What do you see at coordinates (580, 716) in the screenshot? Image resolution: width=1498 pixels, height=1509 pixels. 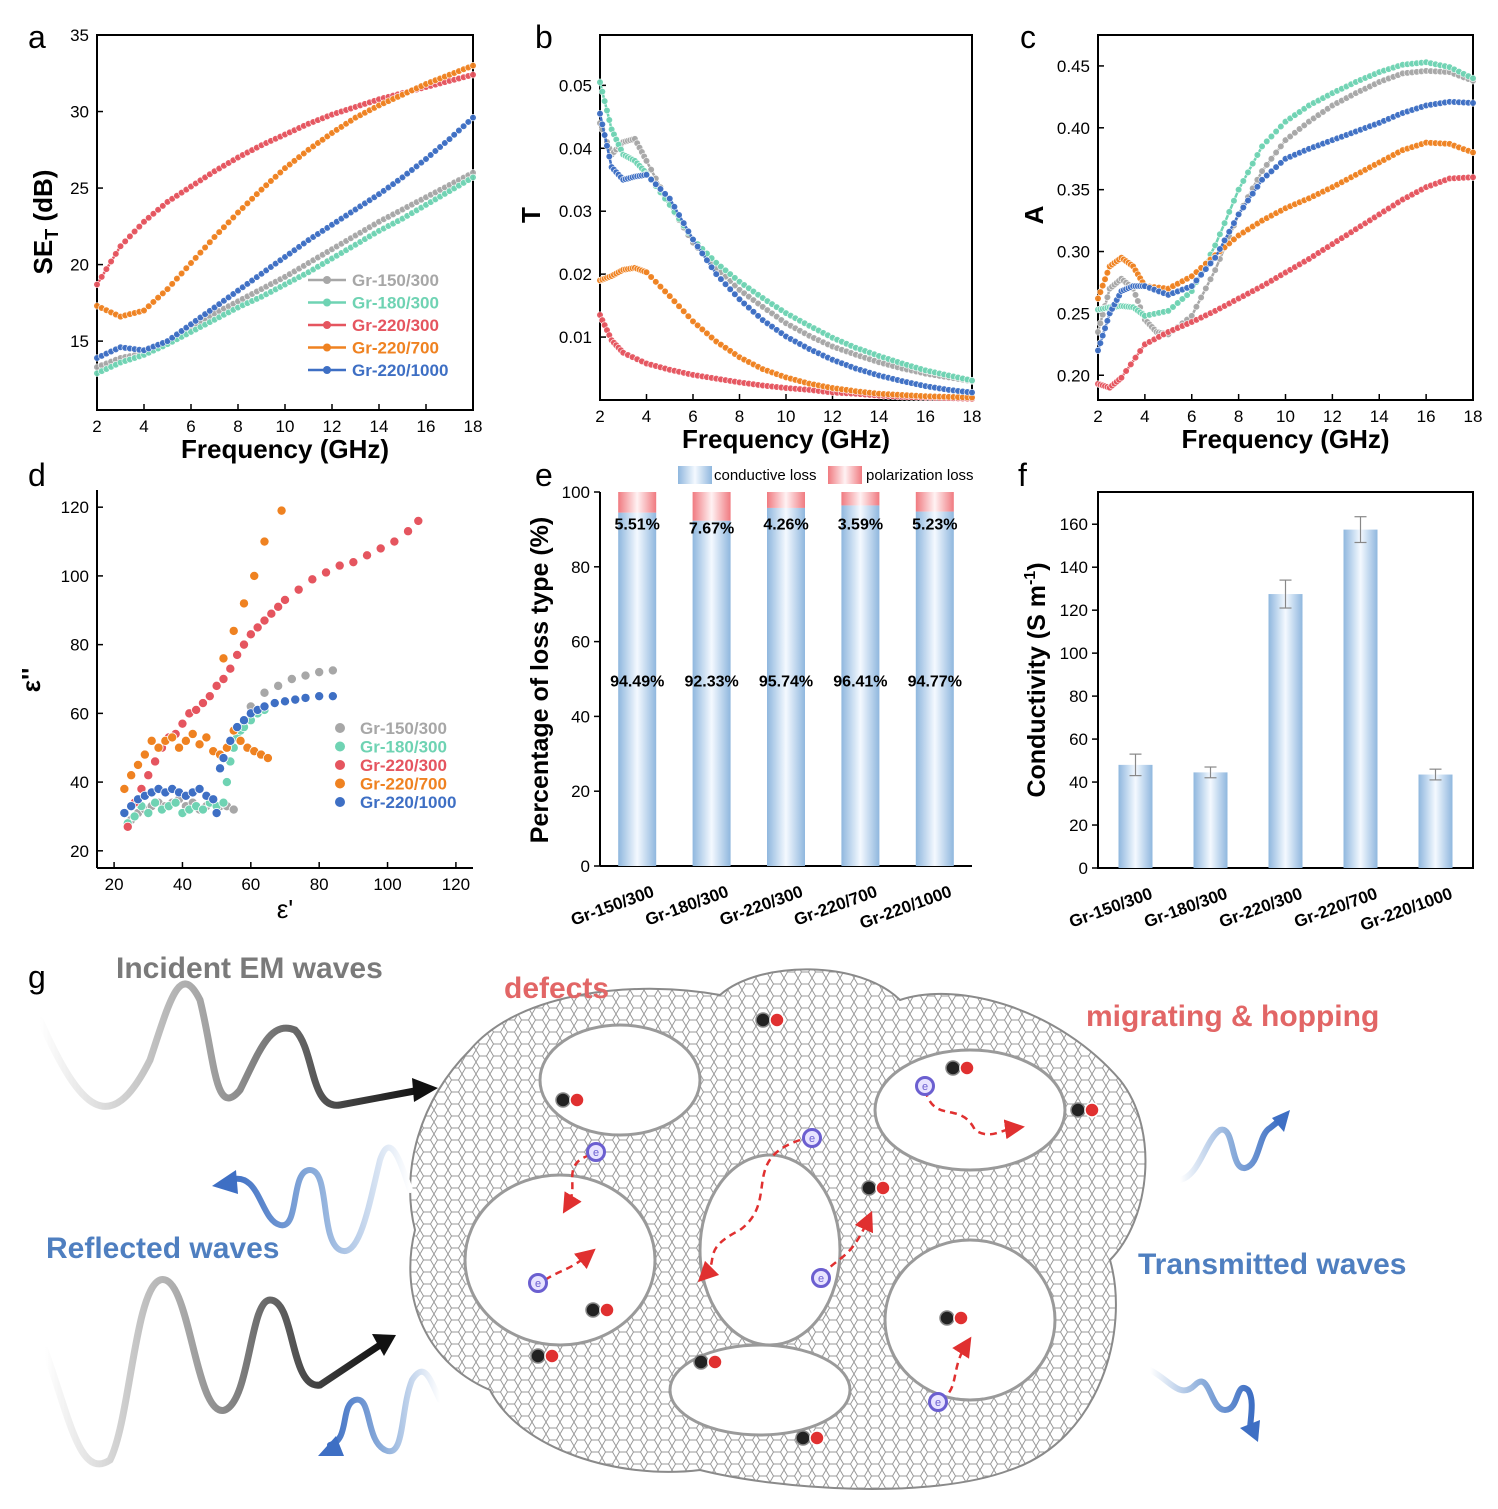 I see `y-tick-label: 40` at bounding box center [580, 716].